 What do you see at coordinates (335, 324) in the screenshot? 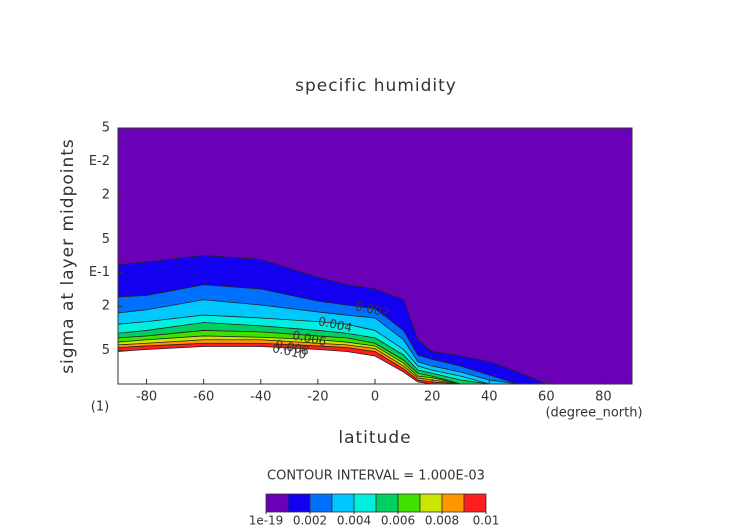
I see `contour-label: 0.004` at bounding box center [335, 324].